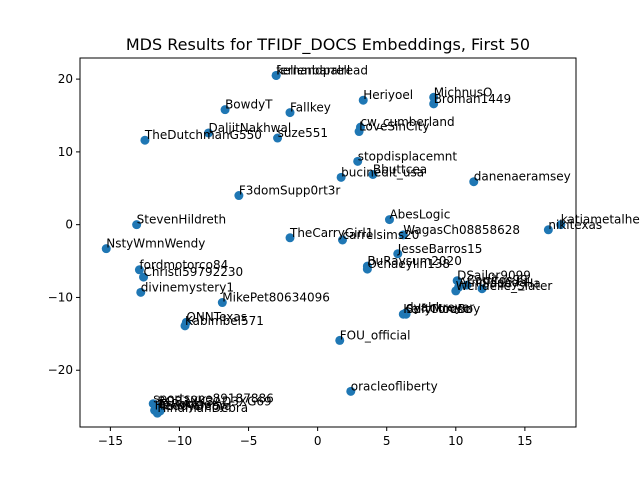 The height and width of the screenshot is (485, 640). Describe the element at coordinates (436, 309) in the screenshot. I see `point-label: KellyMouse` at that location.